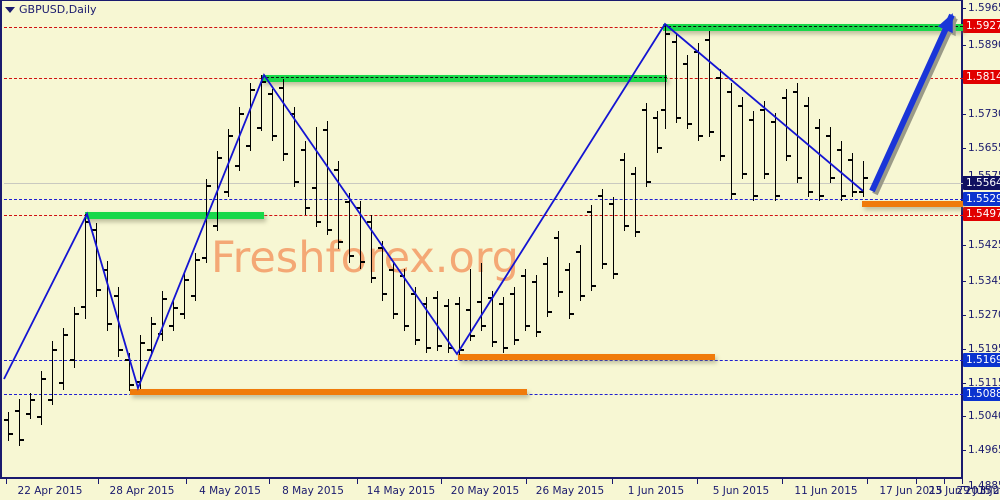 Image resolution: width=1000 pixels, height=500 pixels. I want to click on symbol-period-bar: GBPUSD,Daily, so click(51, 9).